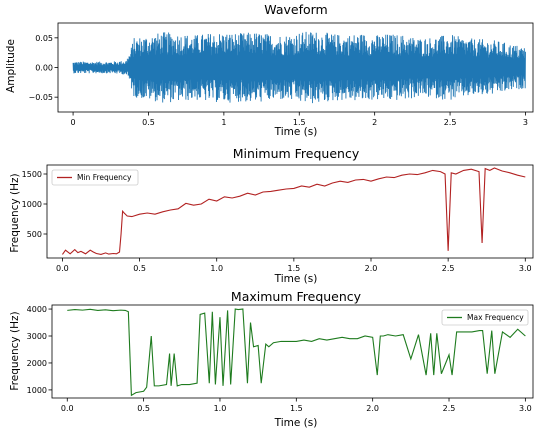 The width and height of the screenshot is (550, 436). What do you see at coordinates (11, 66) in the screenshot?
I see `y-axis-title: Amplitude` at bounding box center [11, 66].